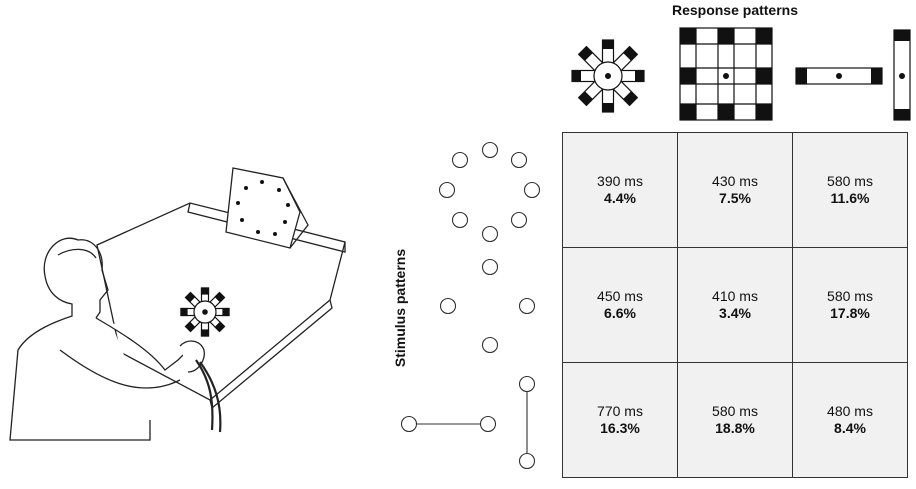  I want to click on grid-cell: 390 ms 4.4%, so click(620, 190).